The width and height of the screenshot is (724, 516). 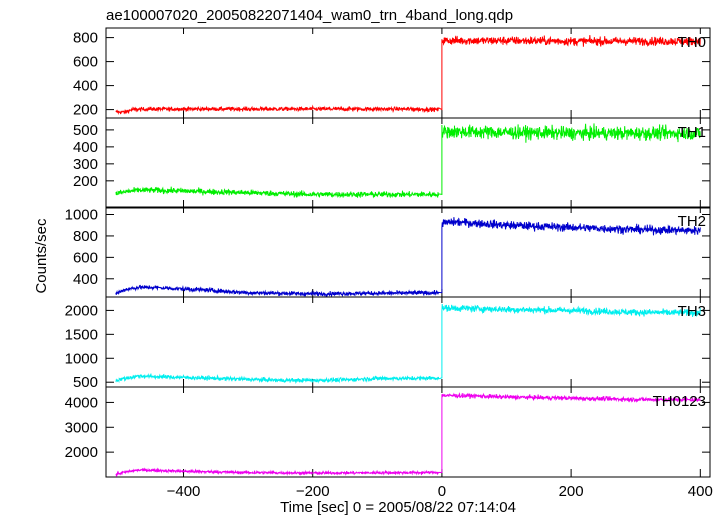 I want to click on y-tick-label: 4000, so click(x=81, y=402).